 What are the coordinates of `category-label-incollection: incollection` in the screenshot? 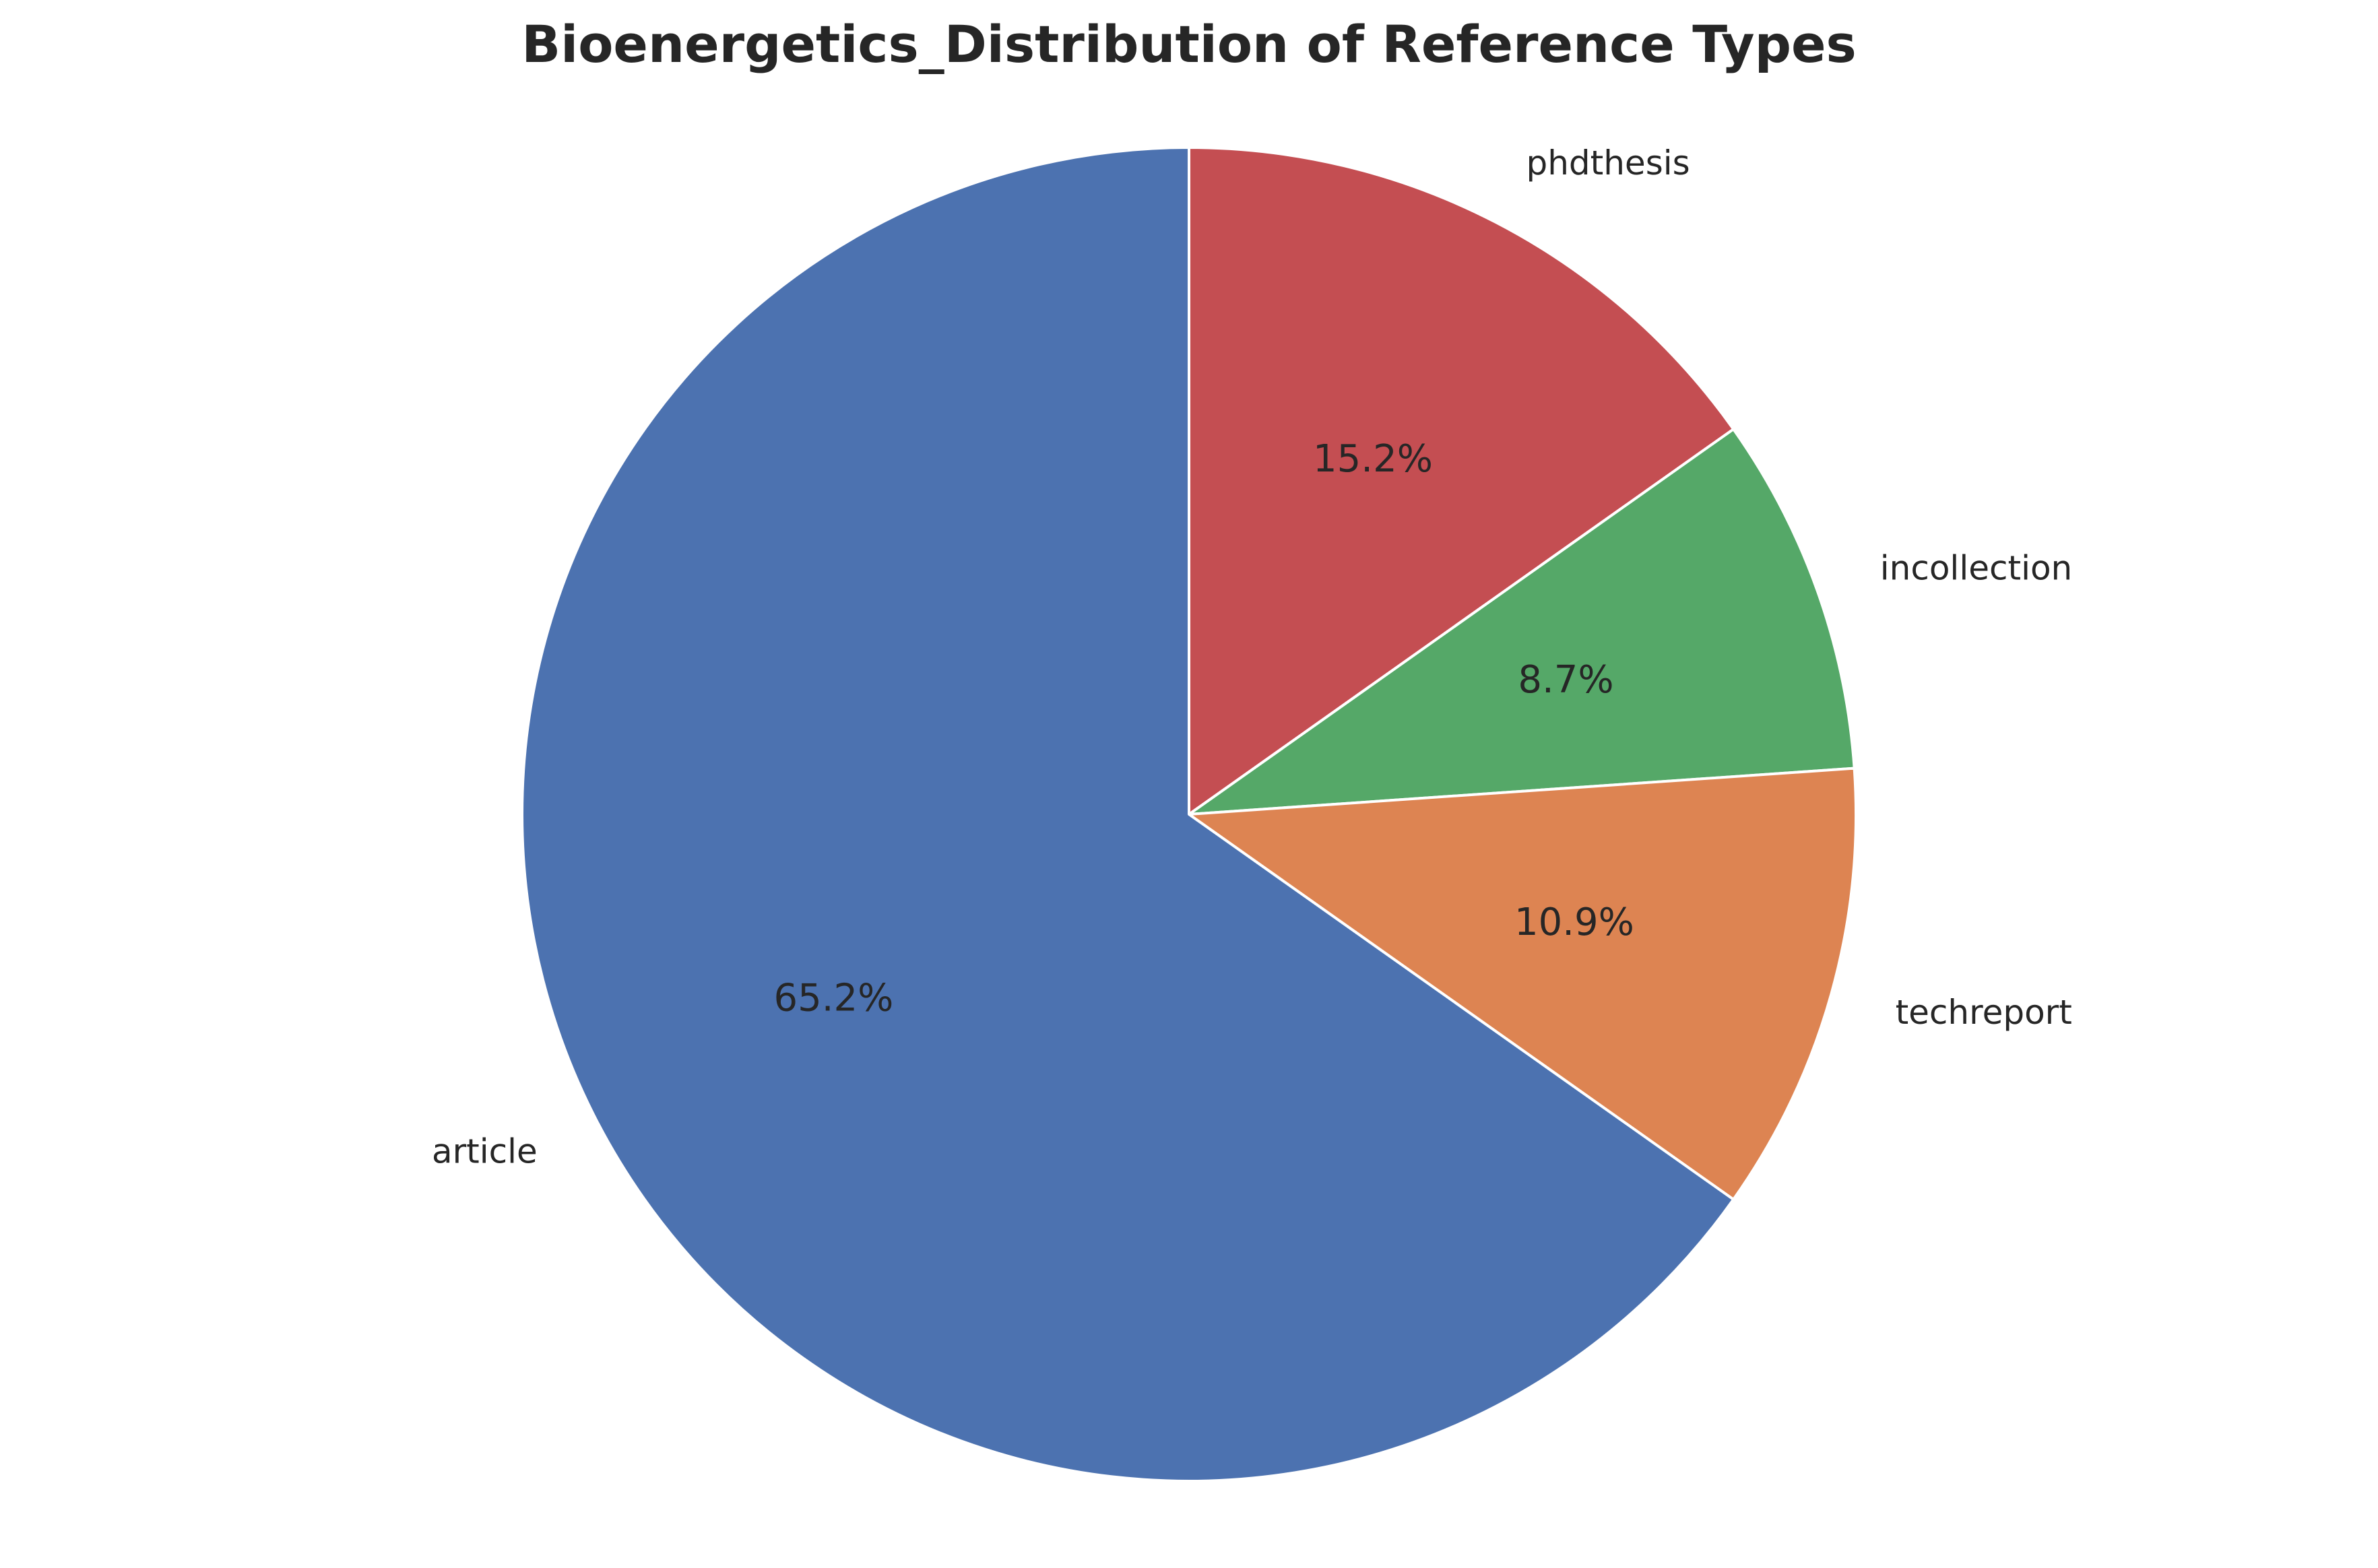 It's located at (1976, 567).